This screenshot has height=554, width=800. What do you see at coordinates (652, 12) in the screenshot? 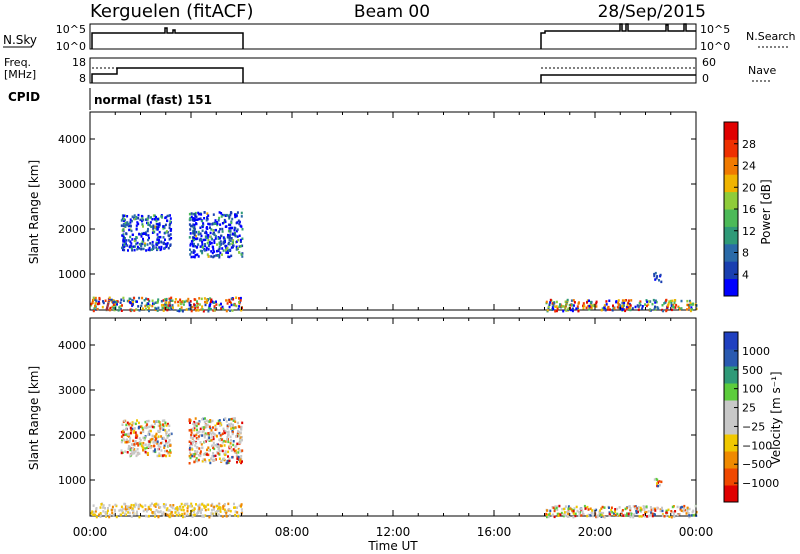
I see `date-title: 28/Sep/2015` at bounding box center [652, 12].